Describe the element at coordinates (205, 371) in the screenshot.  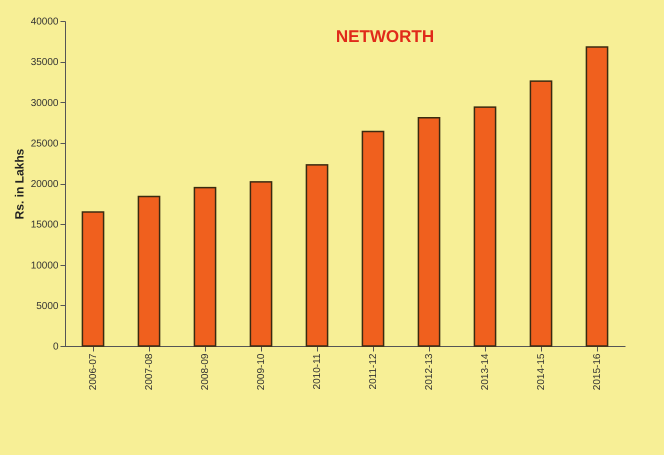
I see `x-tick-label: 2008-09` at that location.